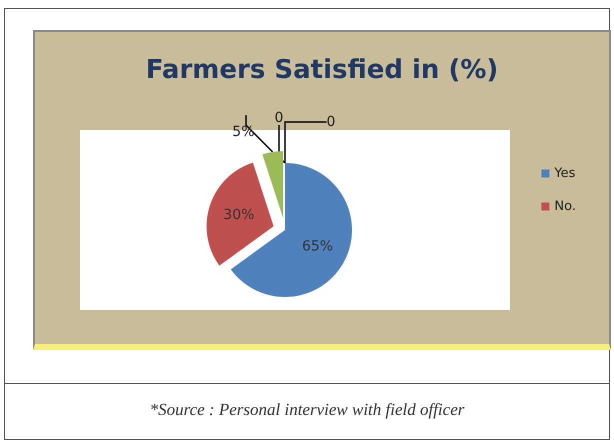 Image resolution: width=614 pixels, height=441 pixels. What do you see at coordinates (307, 410) in the screenshot?
I see `text: *Source : Personal interview with field officer` at bounding box center [307, 410].